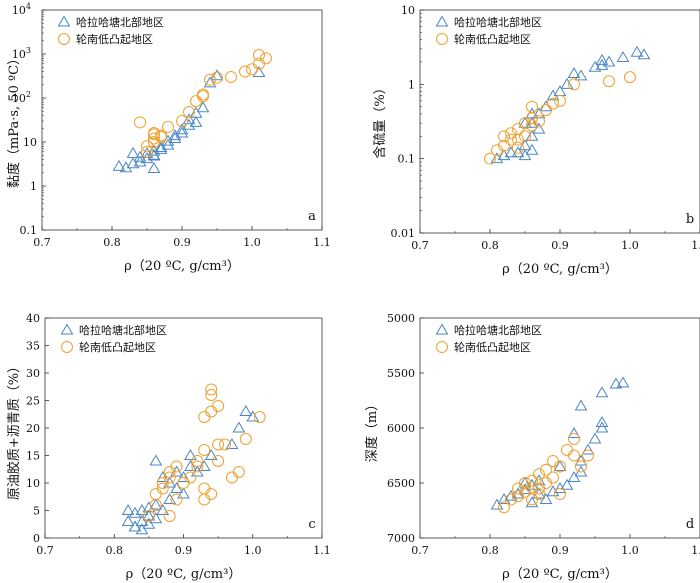  Describe the element at coordinates (372, 430) in the screenshot. I see `y-axis-label: 深度（m）` at that location.